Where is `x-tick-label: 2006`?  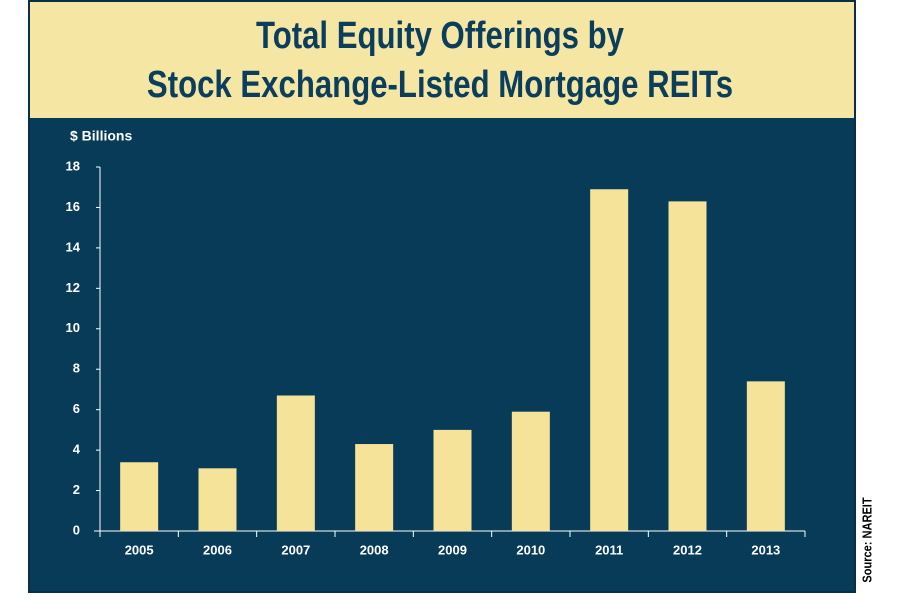 x-tick-label: 2006 is located at coordinates (217, 549).